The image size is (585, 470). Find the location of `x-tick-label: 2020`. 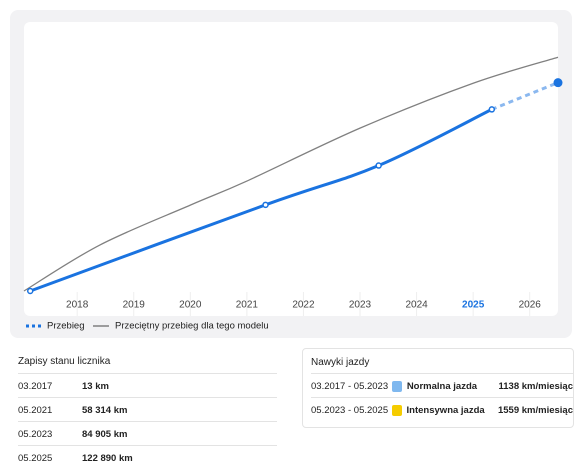

x-tick-label: 2020 is located at coordinates (190, 305).